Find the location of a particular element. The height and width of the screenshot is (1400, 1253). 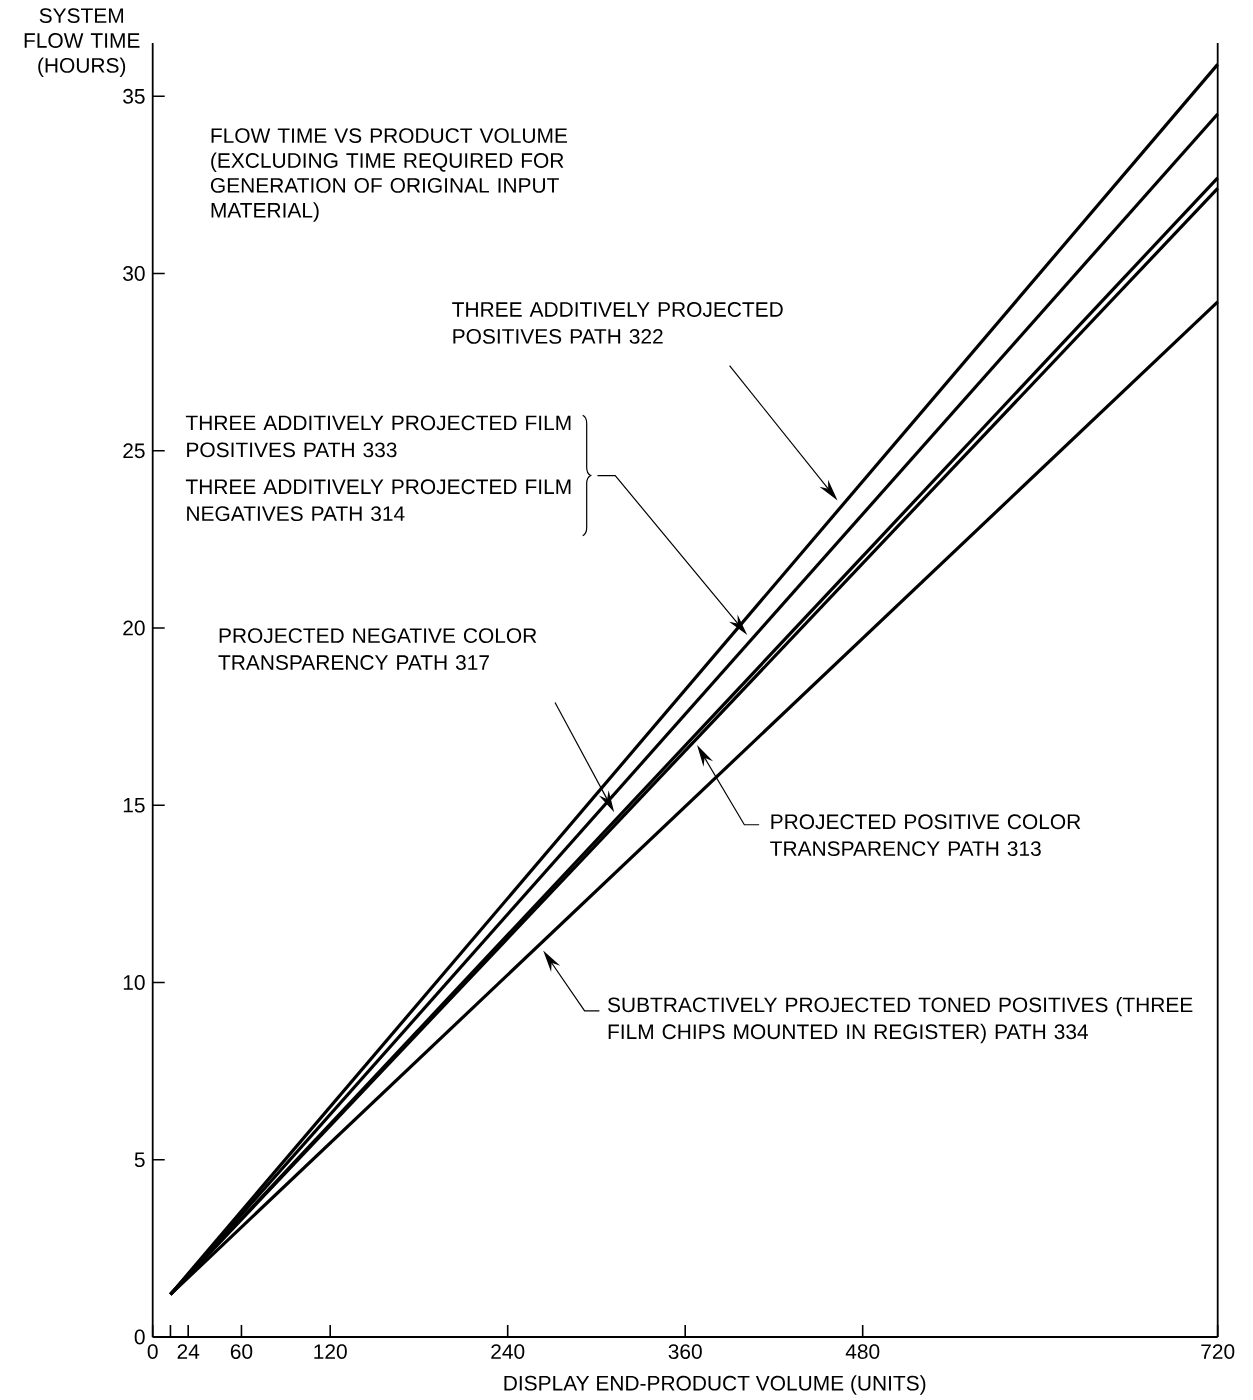

annotation: SUBTRACTIVELY PROJECTED TONED POSITIVES (THREE FILM CHIPS MOUNTED IN REGISTER) PATH 334 is located at coordinates (900, 1020).